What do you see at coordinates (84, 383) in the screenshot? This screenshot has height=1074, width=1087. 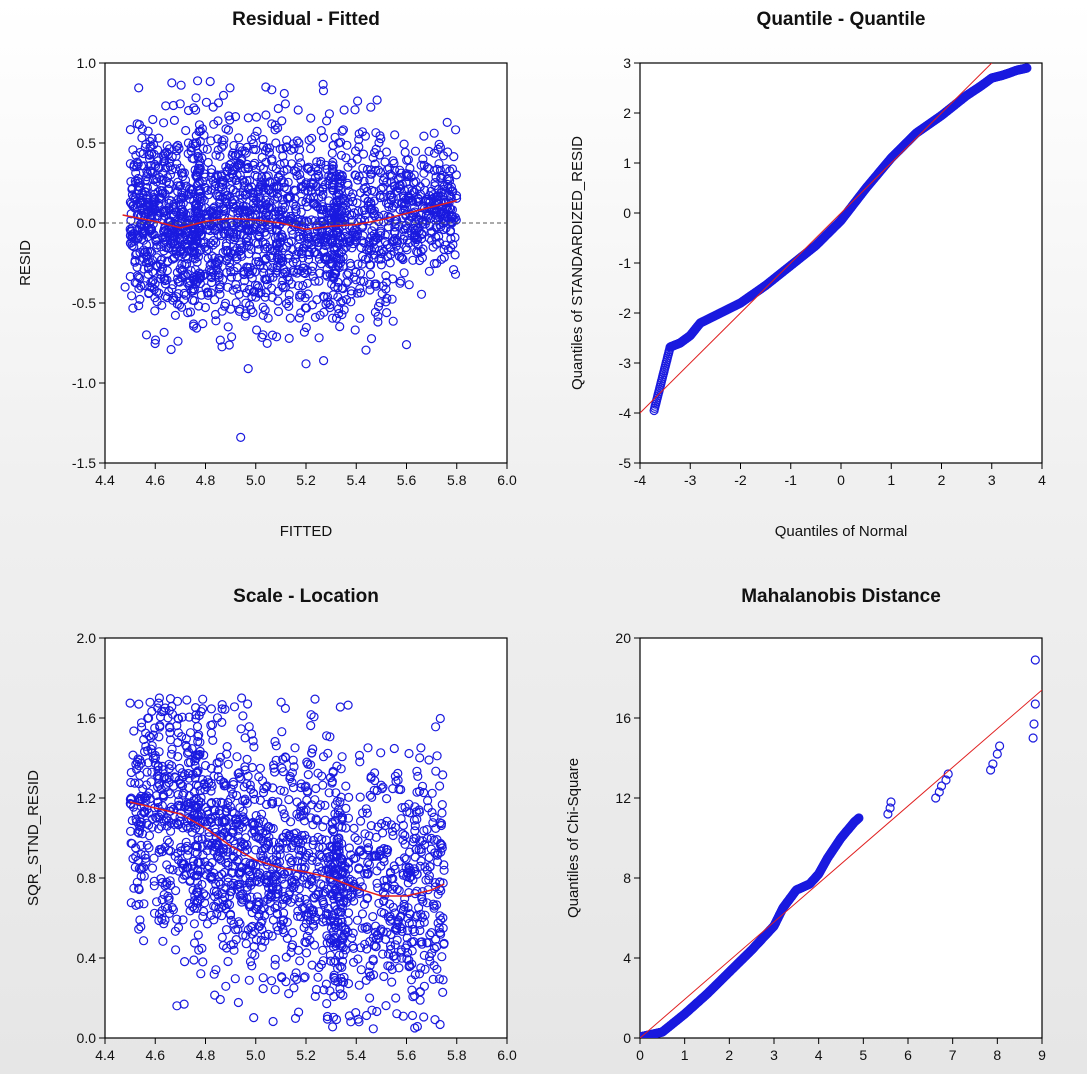 I see `y-tick-label: -1.0` at bounding box center [84, 383].